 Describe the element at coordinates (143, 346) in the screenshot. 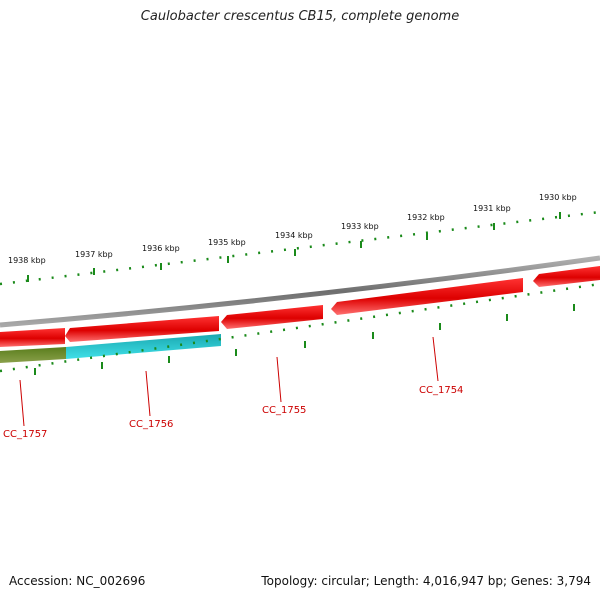

I see `feature-block-cyan` at that location.